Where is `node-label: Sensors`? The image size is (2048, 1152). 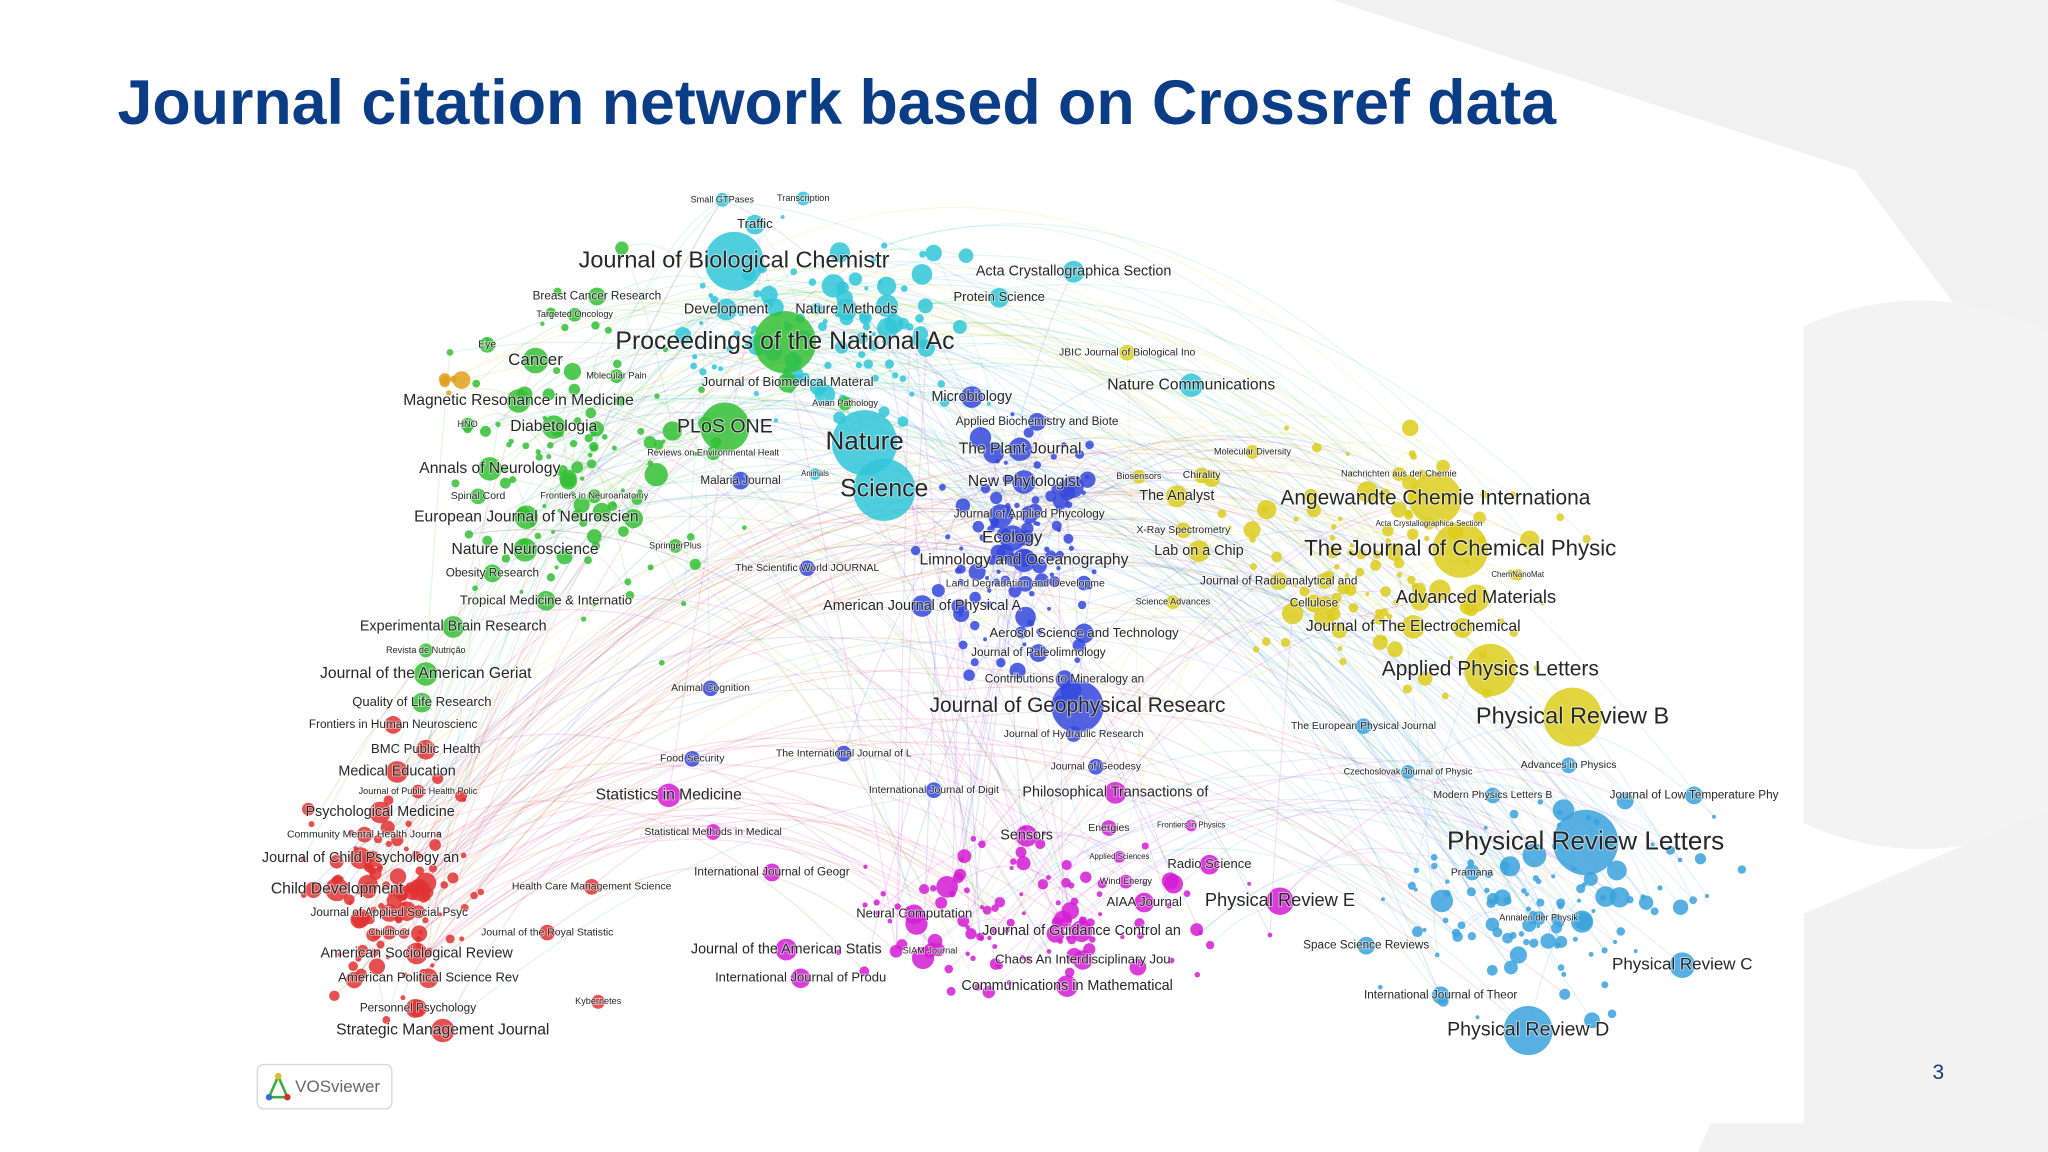 node-label: Sensors is located at coordinates (1026, 836).